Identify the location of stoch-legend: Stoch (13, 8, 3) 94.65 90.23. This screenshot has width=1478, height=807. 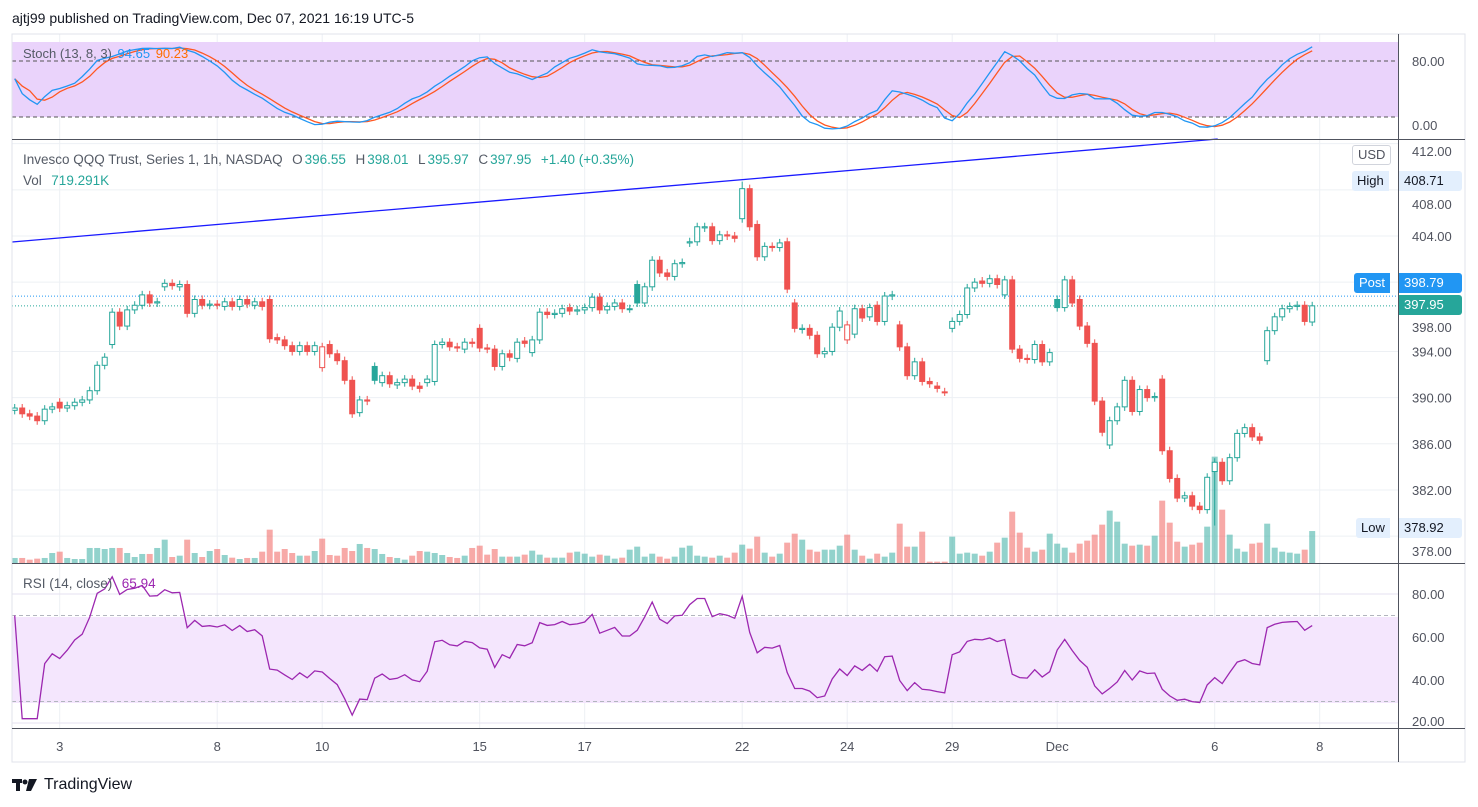
(106, 53).